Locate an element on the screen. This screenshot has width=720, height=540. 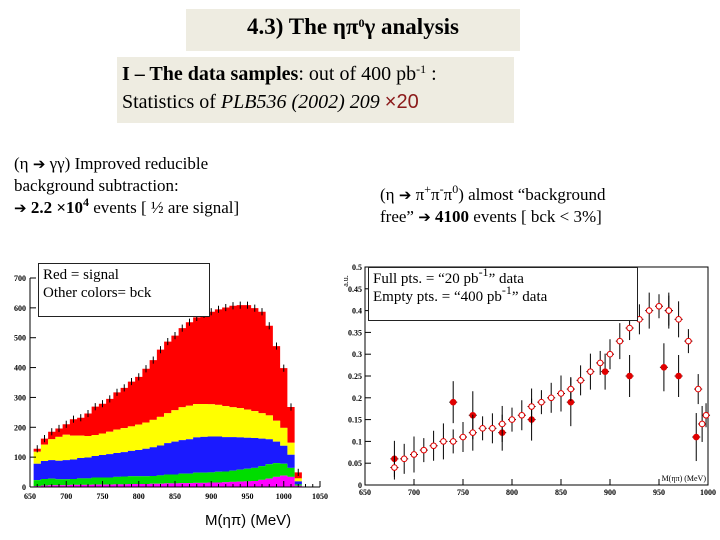
y-tick-label: 0.05 is located at coordinates (355, 463).